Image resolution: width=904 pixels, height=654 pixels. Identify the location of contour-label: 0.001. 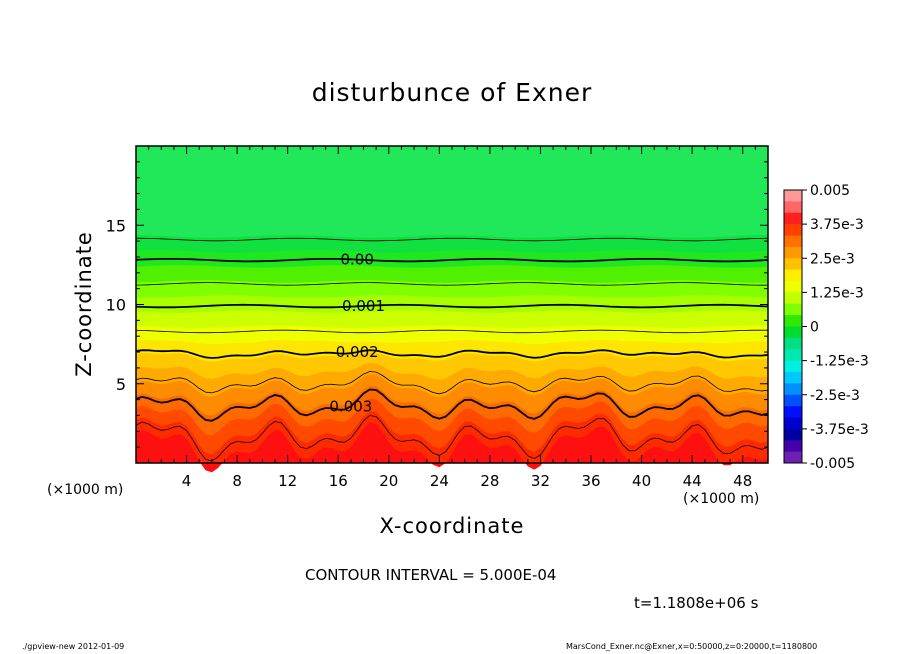
(363, 306).